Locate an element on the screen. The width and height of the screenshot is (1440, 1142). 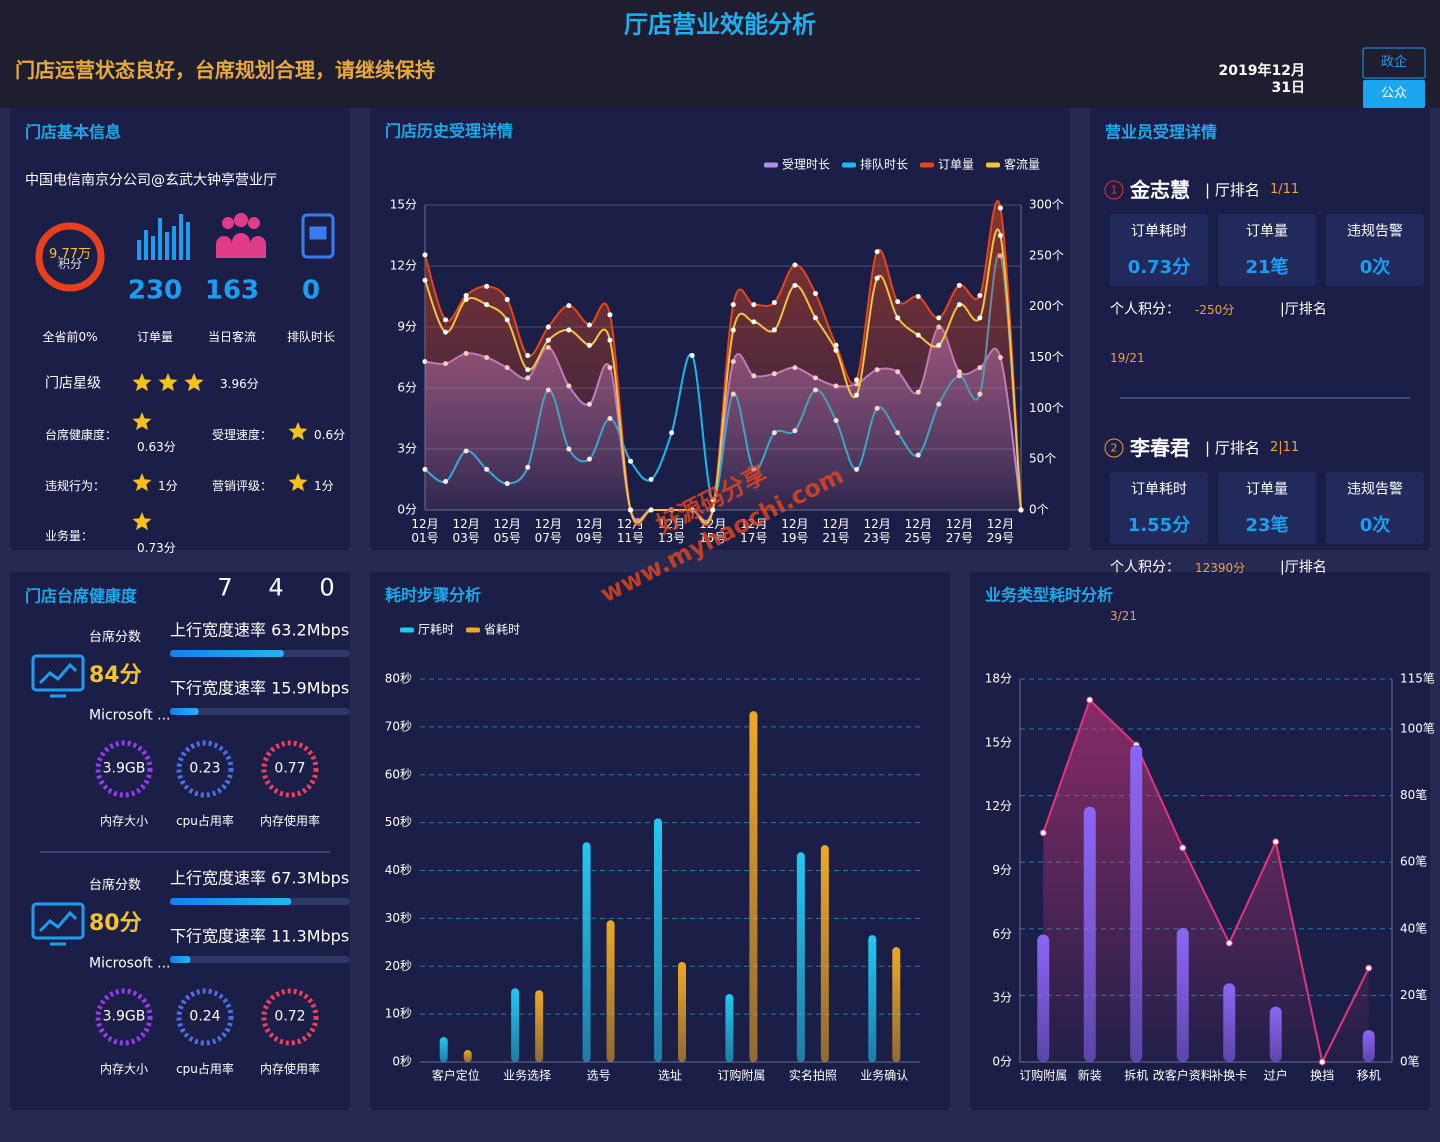
chart-title: 耗时步骤分析 is located at coordinates (433, 595).